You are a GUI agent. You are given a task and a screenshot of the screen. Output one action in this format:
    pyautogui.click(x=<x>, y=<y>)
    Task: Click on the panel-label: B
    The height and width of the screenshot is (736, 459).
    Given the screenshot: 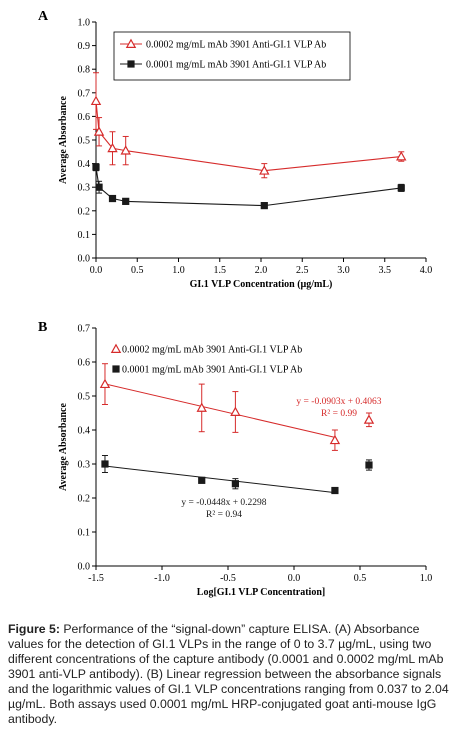 What is the action you would take?
    pyautogui.click(x=42, y=327)
    